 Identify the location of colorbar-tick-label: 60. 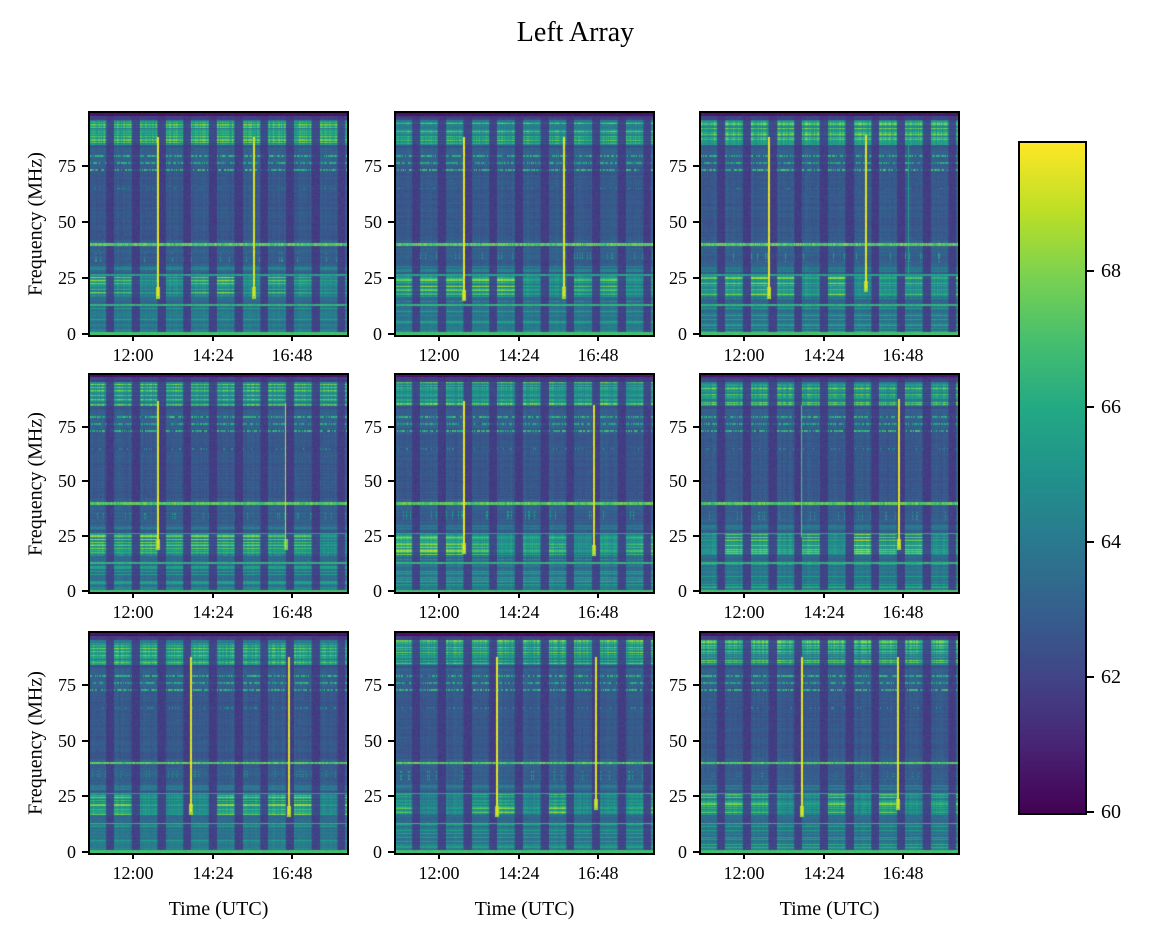
(1111, 812).